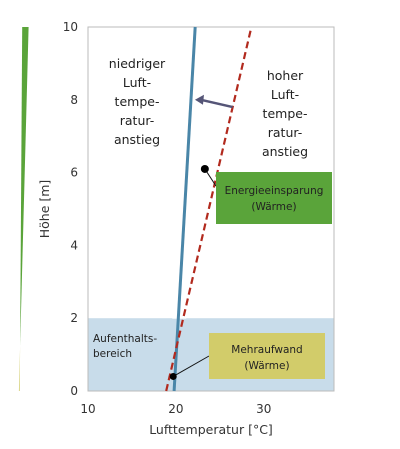  What do you see at coordinates (266, 350) in the screenshot?
I see `extra-effort-label: Mehraufwand` at bounding box center [266, 350].